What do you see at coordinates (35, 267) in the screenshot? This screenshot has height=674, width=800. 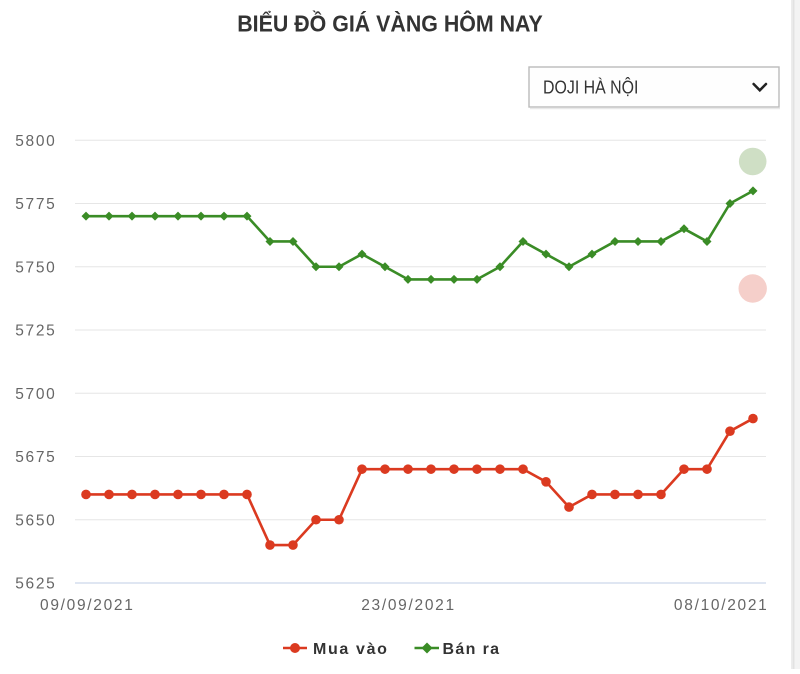 I see `svg-text: 5750` at bounding box center [35, 267].